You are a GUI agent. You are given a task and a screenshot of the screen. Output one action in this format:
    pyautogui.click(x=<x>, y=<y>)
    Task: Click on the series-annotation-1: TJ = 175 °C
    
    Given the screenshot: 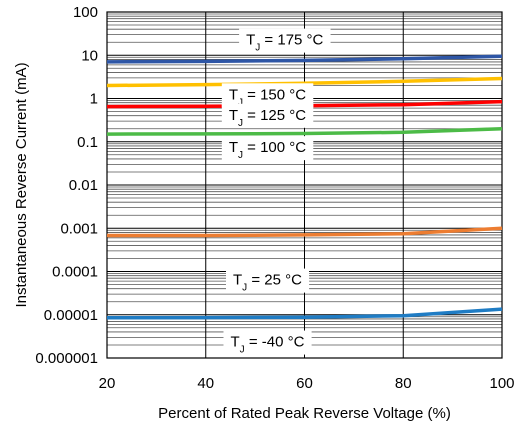 What is the action you would take?
    pyautogui.click(x=285, y=41)
    